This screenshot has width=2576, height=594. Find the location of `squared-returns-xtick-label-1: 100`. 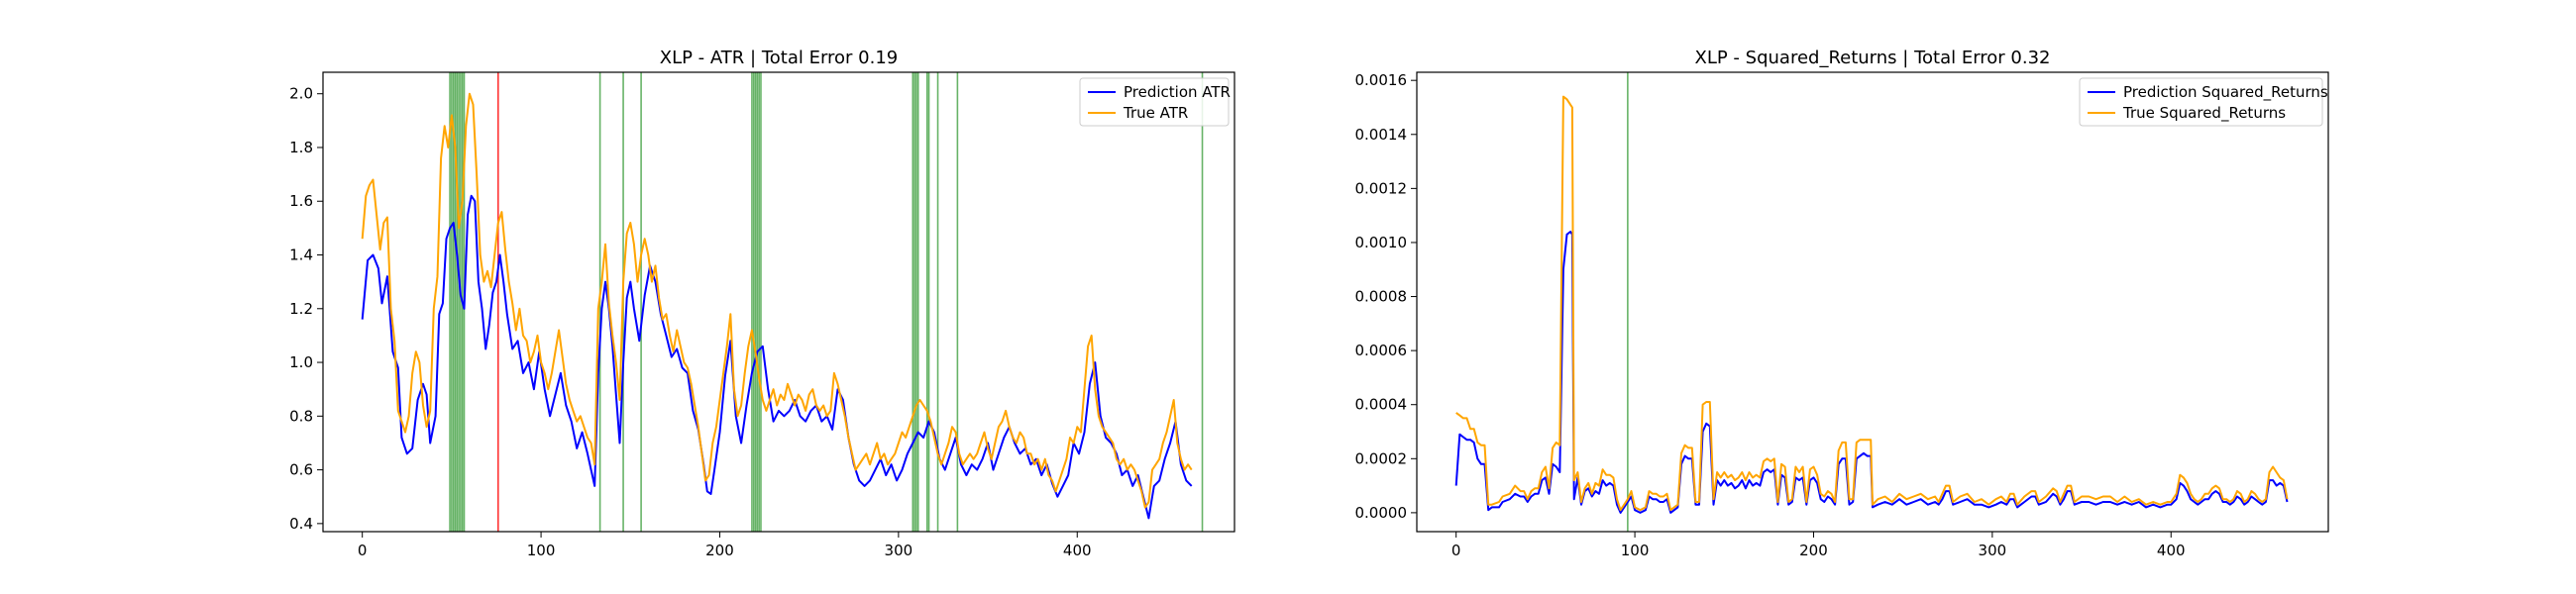

squared-returns-xtick-label-1: 100 is located at coordinates (1635, 550).